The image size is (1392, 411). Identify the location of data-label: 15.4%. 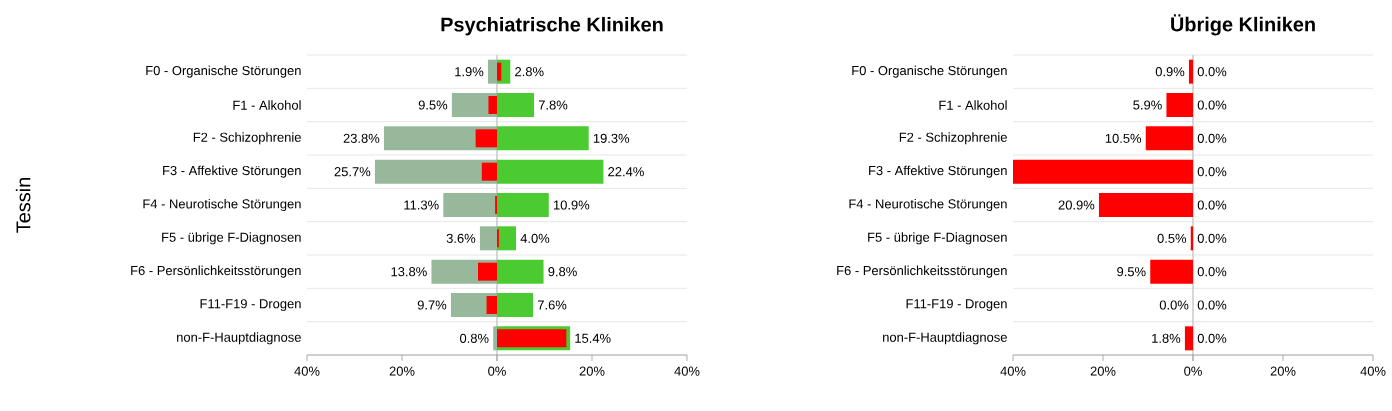
(593, 338).